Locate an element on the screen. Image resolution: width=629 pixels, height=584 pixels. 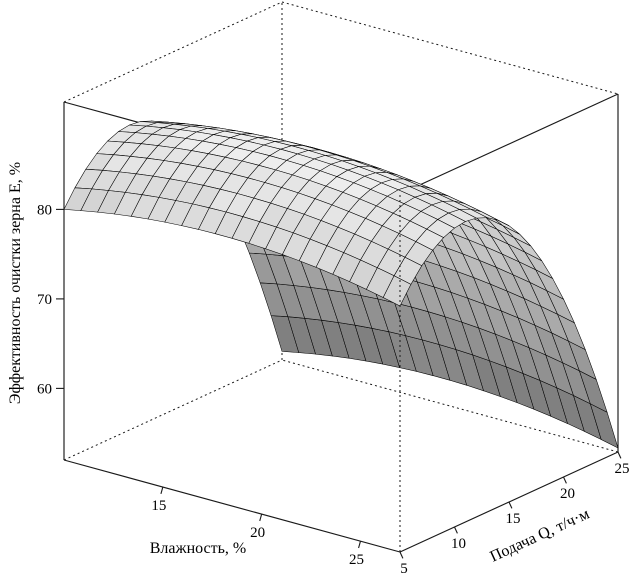
y-tick-label: 5 is located at coordinates (404, 569).